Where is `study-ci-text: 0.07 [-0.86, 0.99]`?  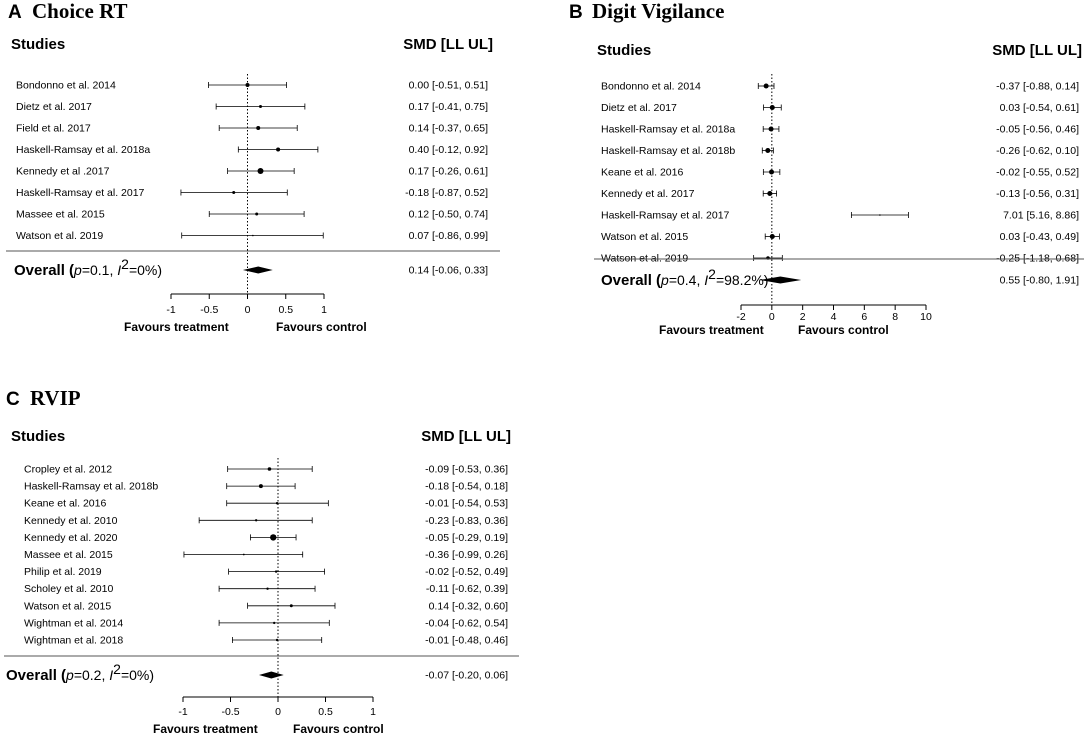 study-ci-text: 0.07 [-0.86, 0.99] is located at coordinates (448, 236).